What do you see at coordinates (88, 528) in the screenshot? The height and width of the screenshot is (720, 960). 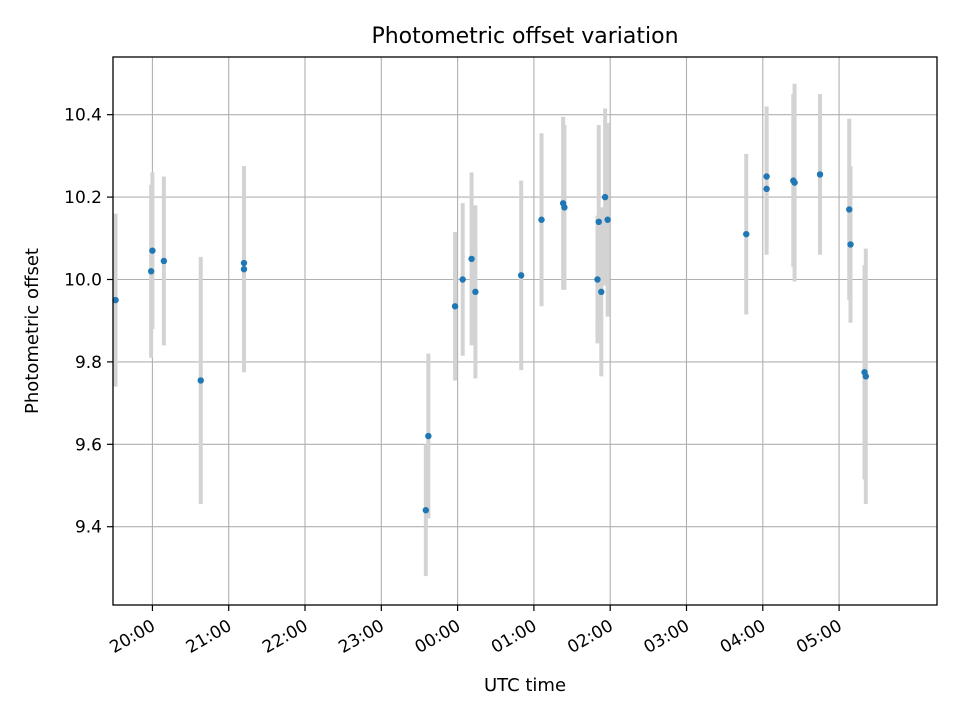 I see `y-tick-label: 9.4` at bounding box center [88, 528].